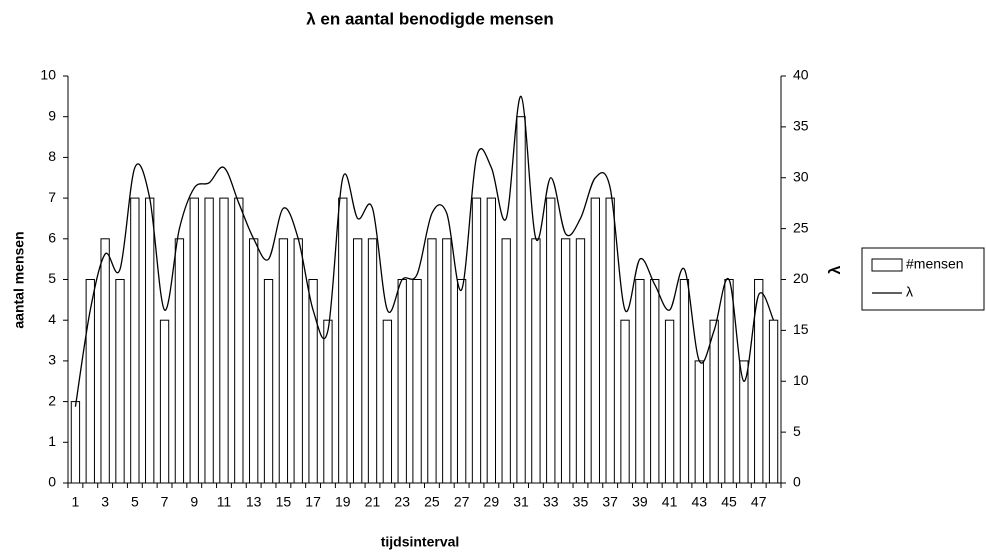  What do you see at coordinates (935, 264) in the screenshot?
I see `legend-label: #mensen` at bounding box center [935, 264].